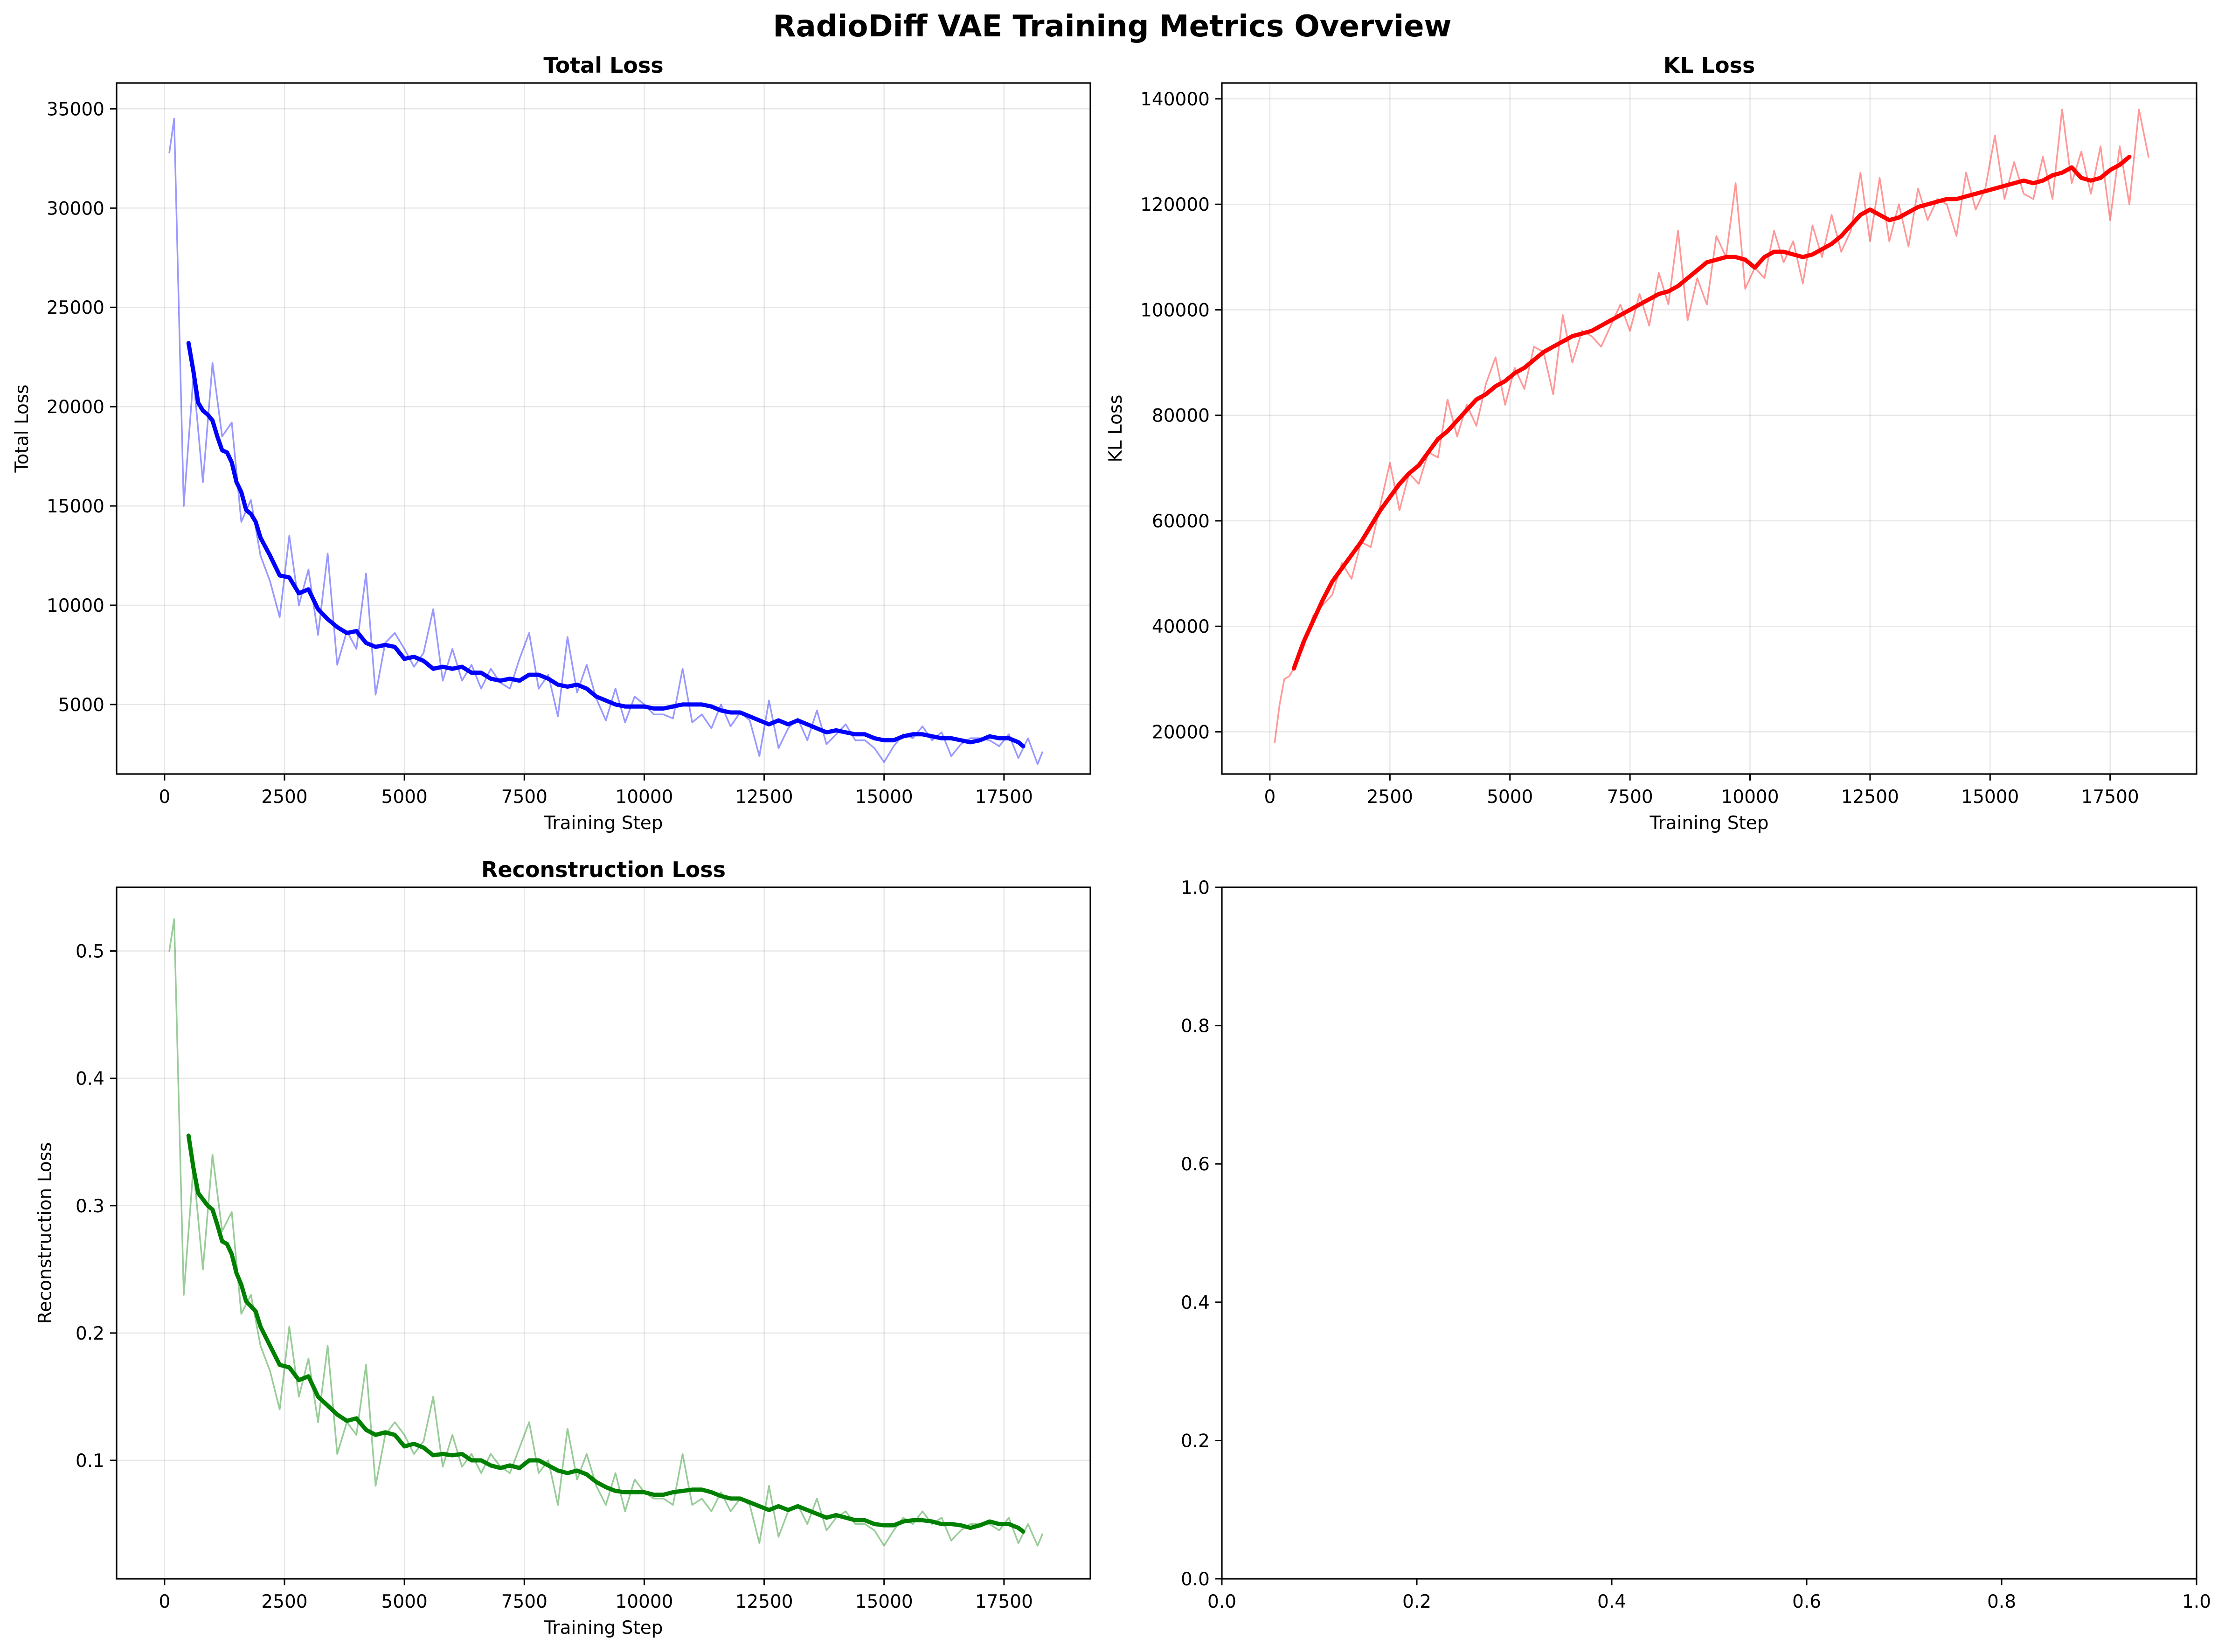  I want to click on figure-title: RadioDiff VAE Training Metrics Overview, so click(1112, 26).